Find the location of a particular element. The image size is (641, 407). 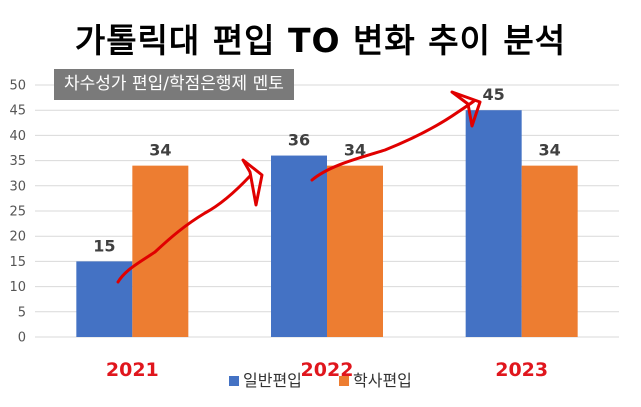

data-label: 45 is located at coordinates (494, 94).